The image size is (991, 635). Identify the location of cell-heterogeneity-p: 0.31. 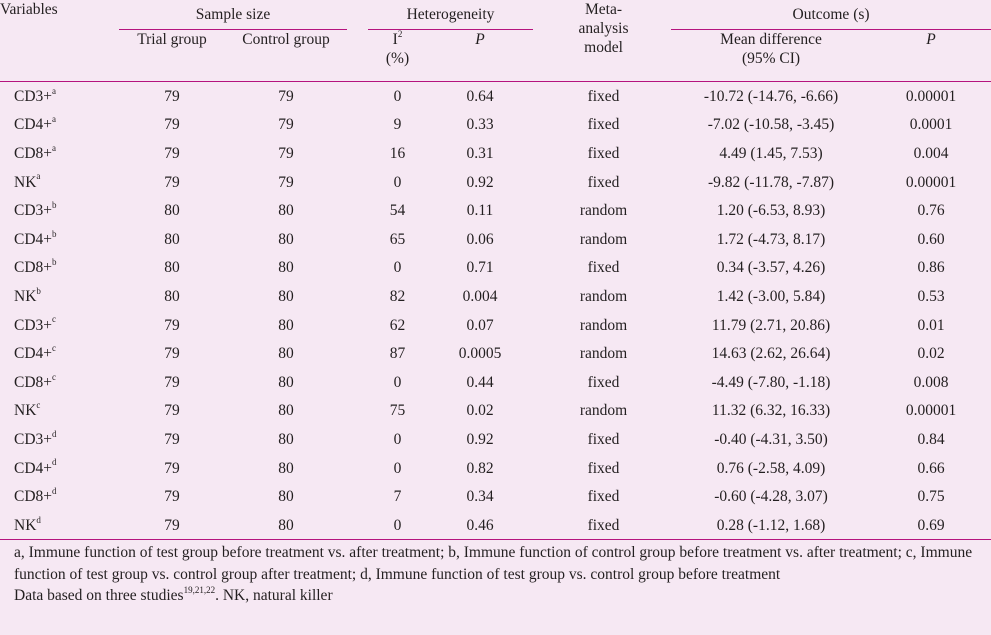
(480, 153).